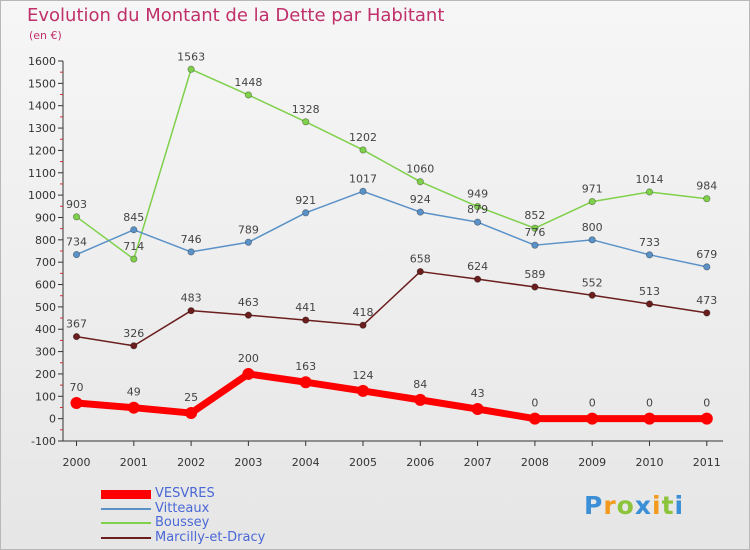  What do you see at coordinates (45, 307) in the screenshot?
I see `y-tick-label: 500` at bounding box center [45, 307].